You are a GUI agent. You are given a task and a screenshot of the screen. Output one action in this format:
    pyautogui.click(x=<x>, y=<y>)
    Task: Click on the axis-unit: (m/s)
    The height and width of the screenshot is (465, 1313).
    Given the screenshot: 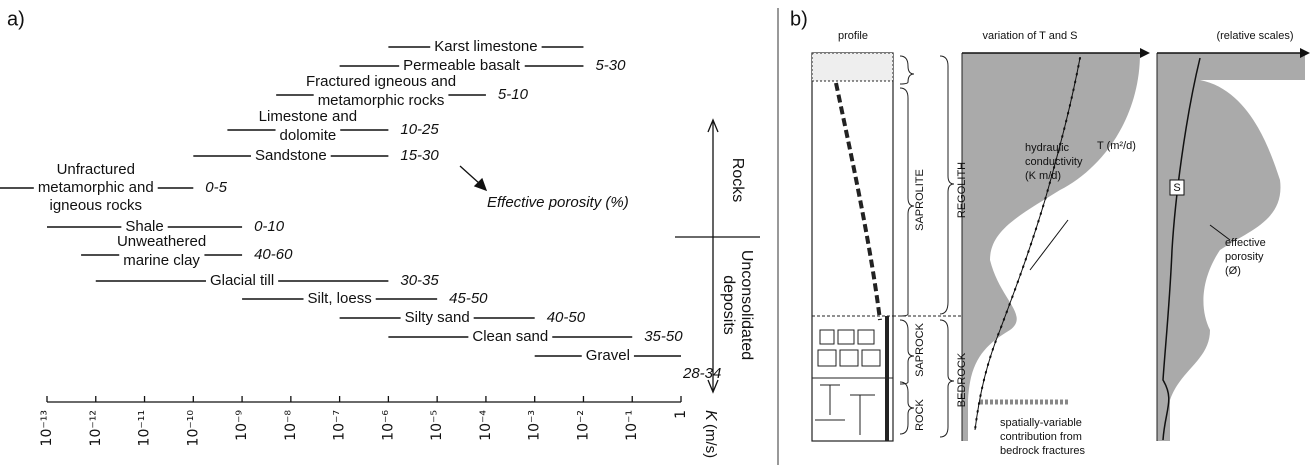 What is the action you would take?
    pyautogui.click(x=710, y=441)
    